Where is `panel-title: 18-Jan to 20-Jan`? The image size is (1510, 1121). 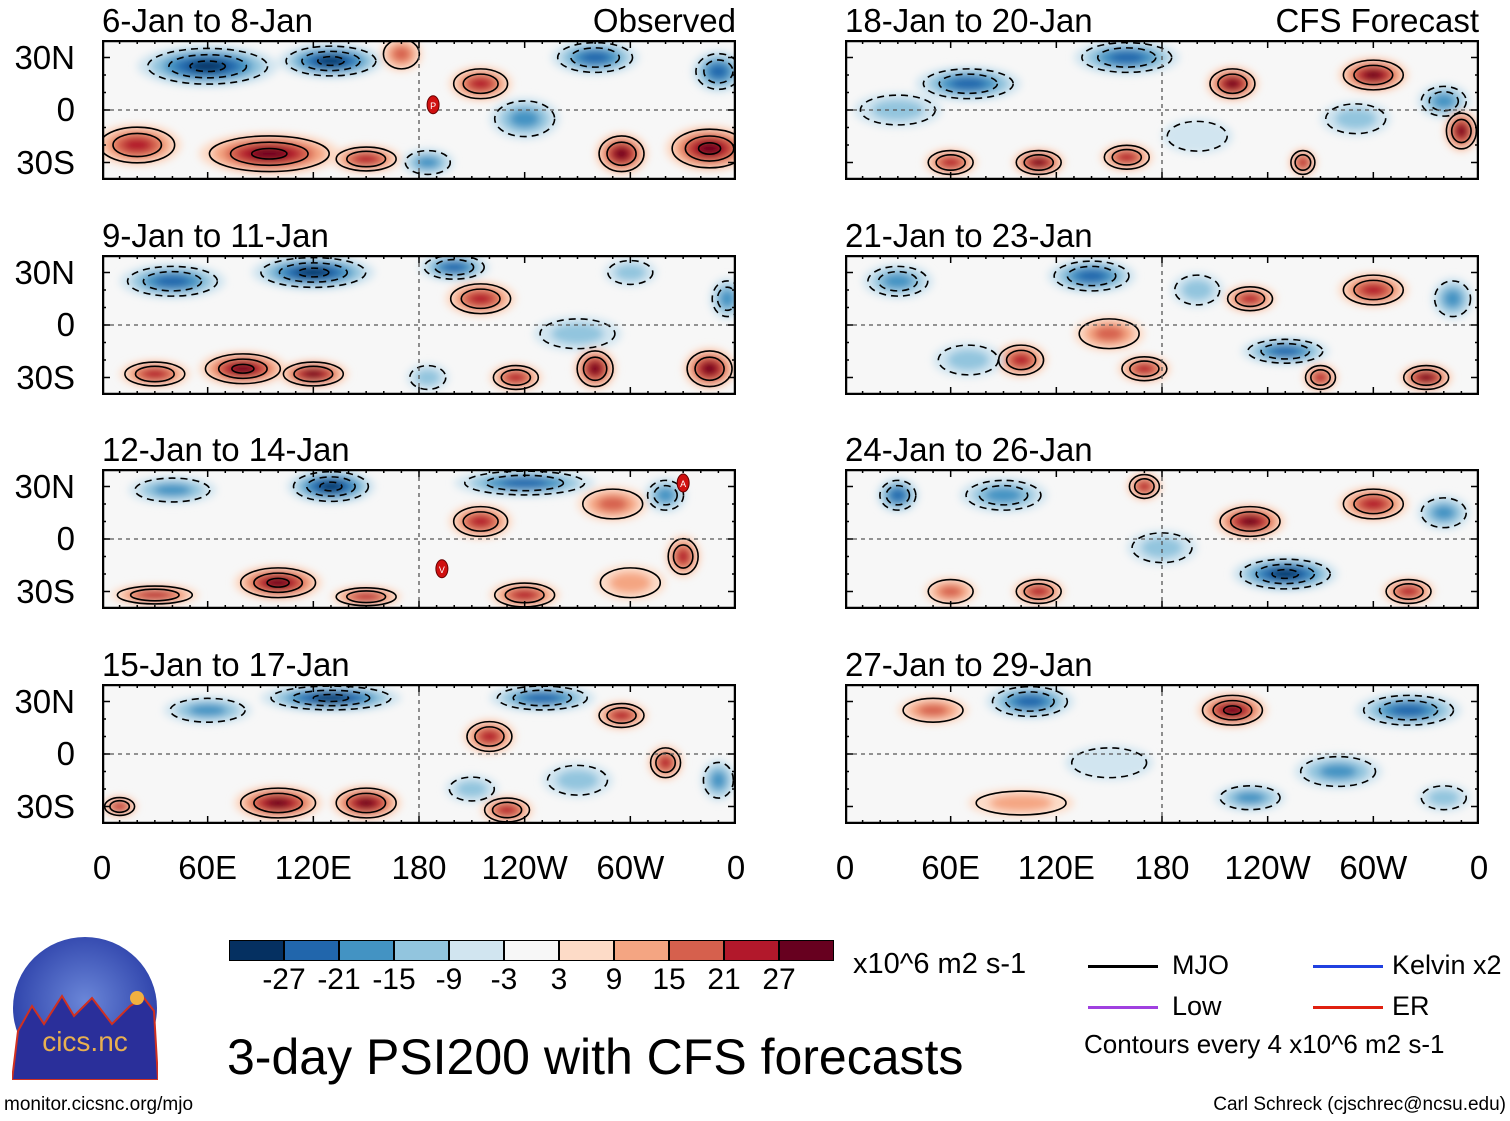 panel-title: 18-Jan to 20-Jan is located at coordinates (969, 20).